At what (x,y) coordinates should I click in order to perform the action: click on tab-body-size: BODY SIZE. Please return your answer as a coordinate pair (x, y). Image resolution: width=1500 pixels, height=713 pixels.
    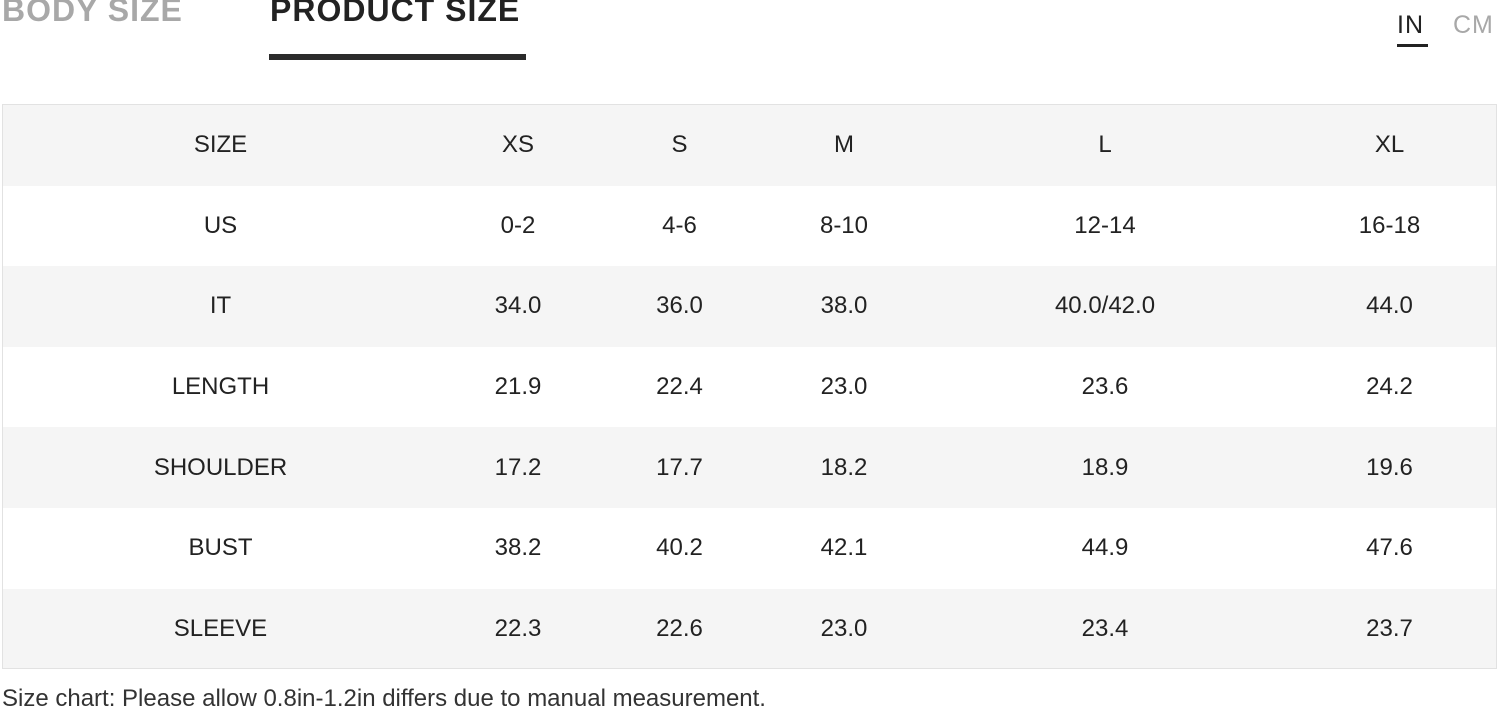
    Looking at the image, I should click on (92, 14).